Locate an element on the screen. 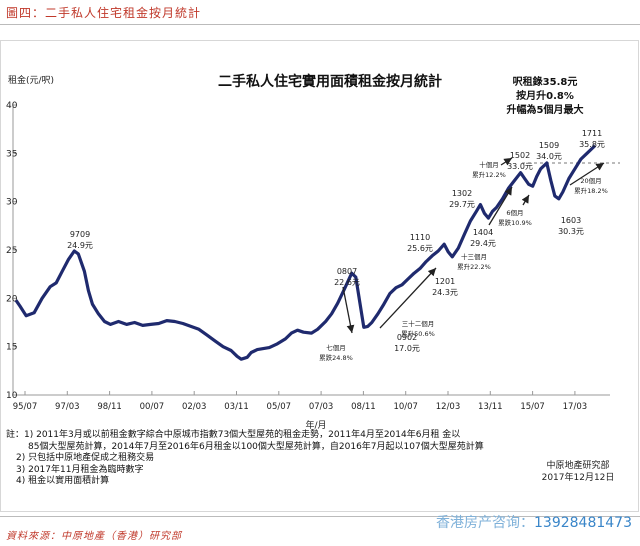  annotation-period: 1404 is located at coordinates (483, 232).